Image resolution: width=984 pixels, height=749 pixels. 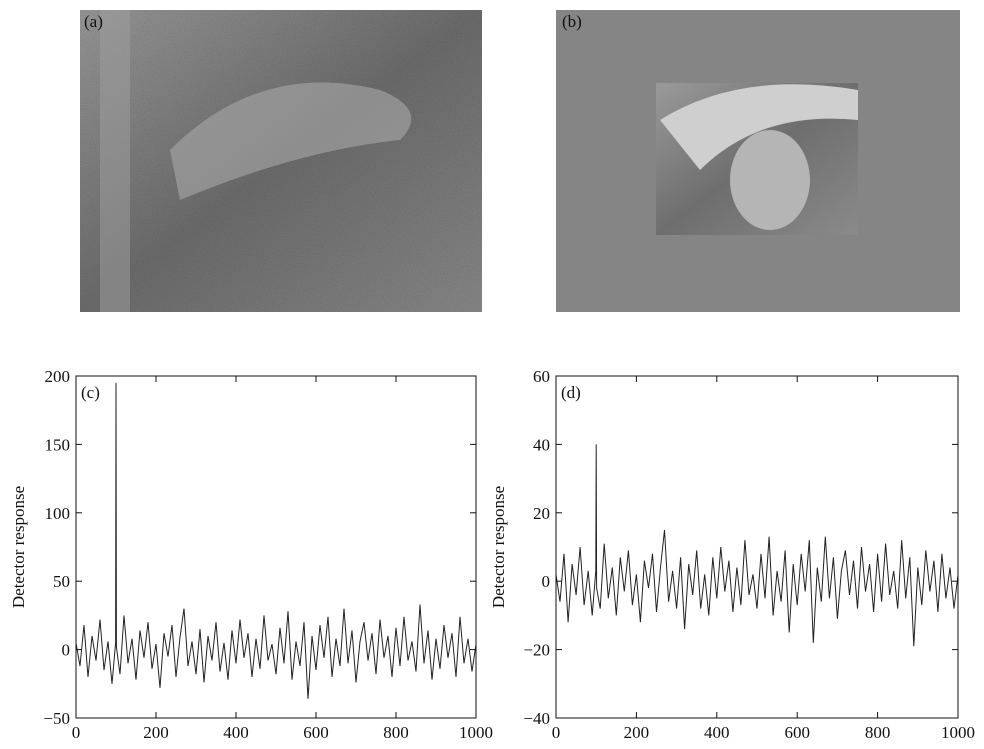 What do you see at coordinates (541, 376) in the screenshot?
I see `y-tick-label: 60` at bounding box center [541, 376].